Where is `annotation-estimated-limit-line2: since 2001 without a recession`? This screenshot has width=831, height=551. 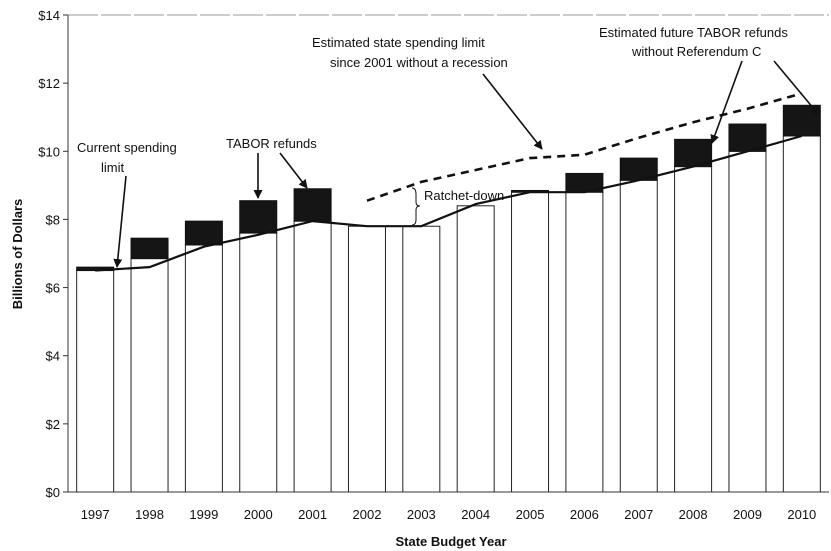
annotation-estimated-limit-line2: since 2001 without a recession is located at coordinates (419, 62).